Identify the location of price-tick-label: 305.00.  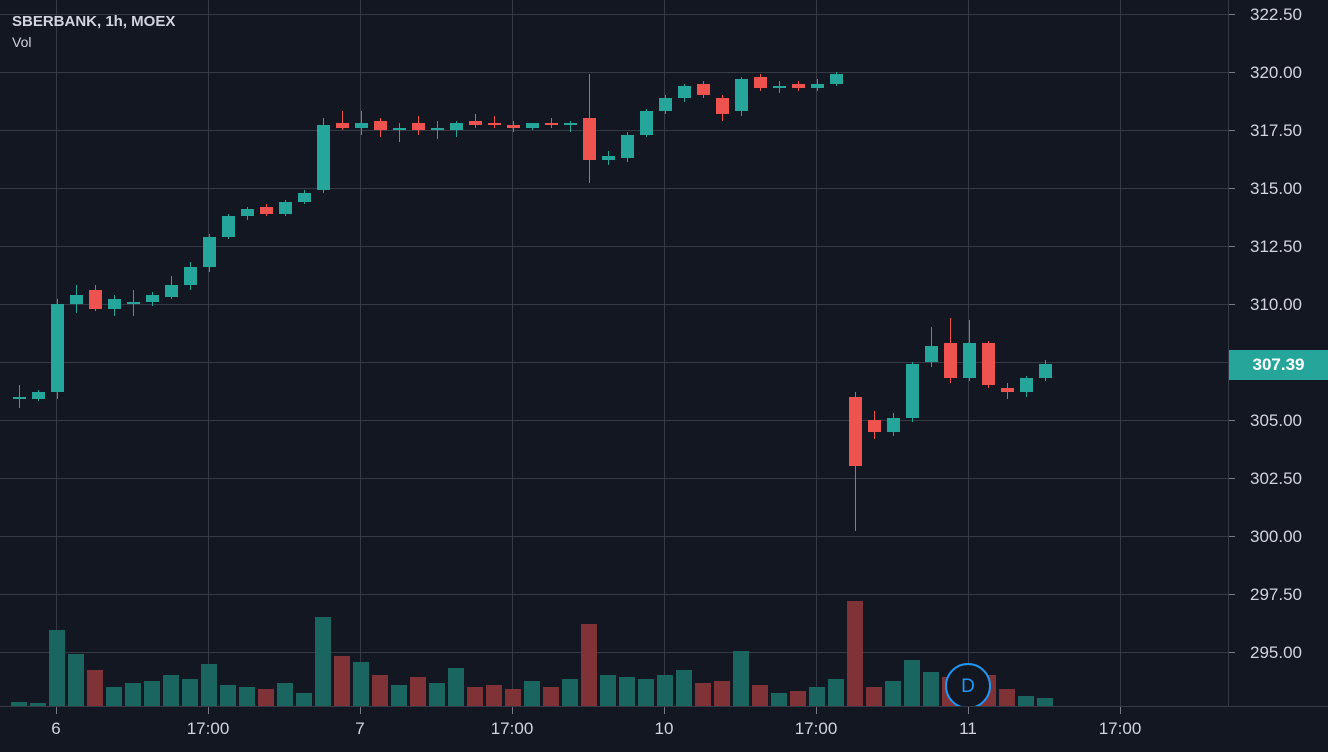
(1276, 420).